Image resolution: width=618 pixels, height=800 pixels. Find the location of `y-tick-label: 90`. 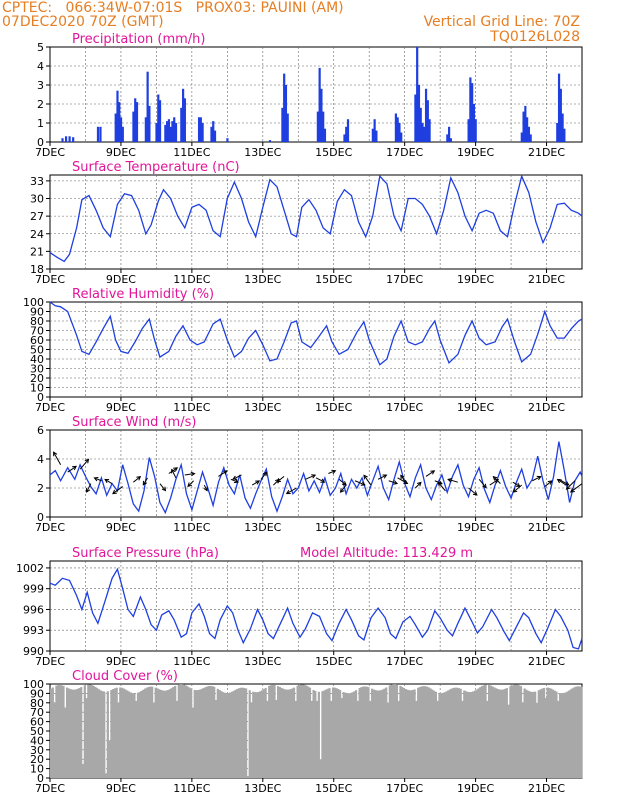

y-tick-label: 90 is located at coordinates (37, 312).